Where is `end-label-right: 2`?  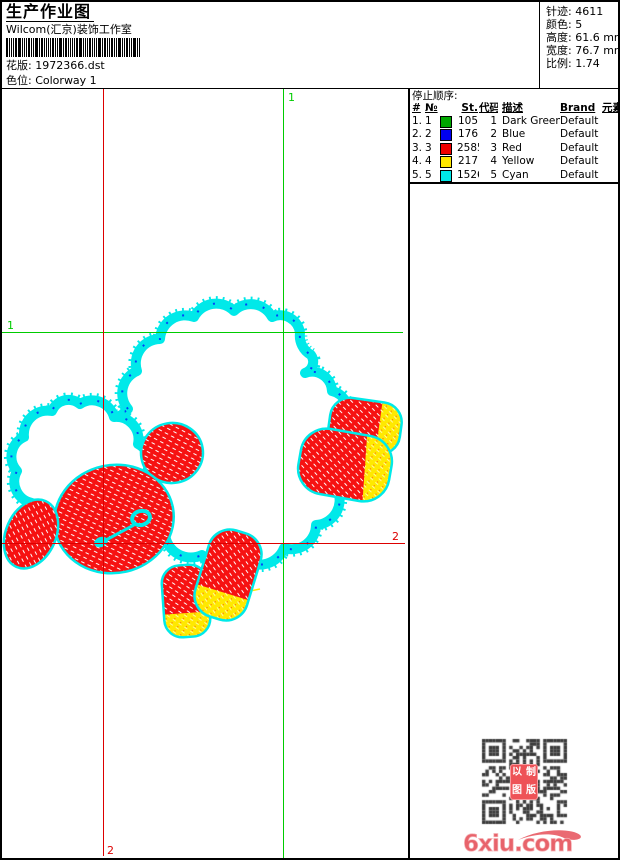 end-label-right: 2 is located at coordinates (395, 536).